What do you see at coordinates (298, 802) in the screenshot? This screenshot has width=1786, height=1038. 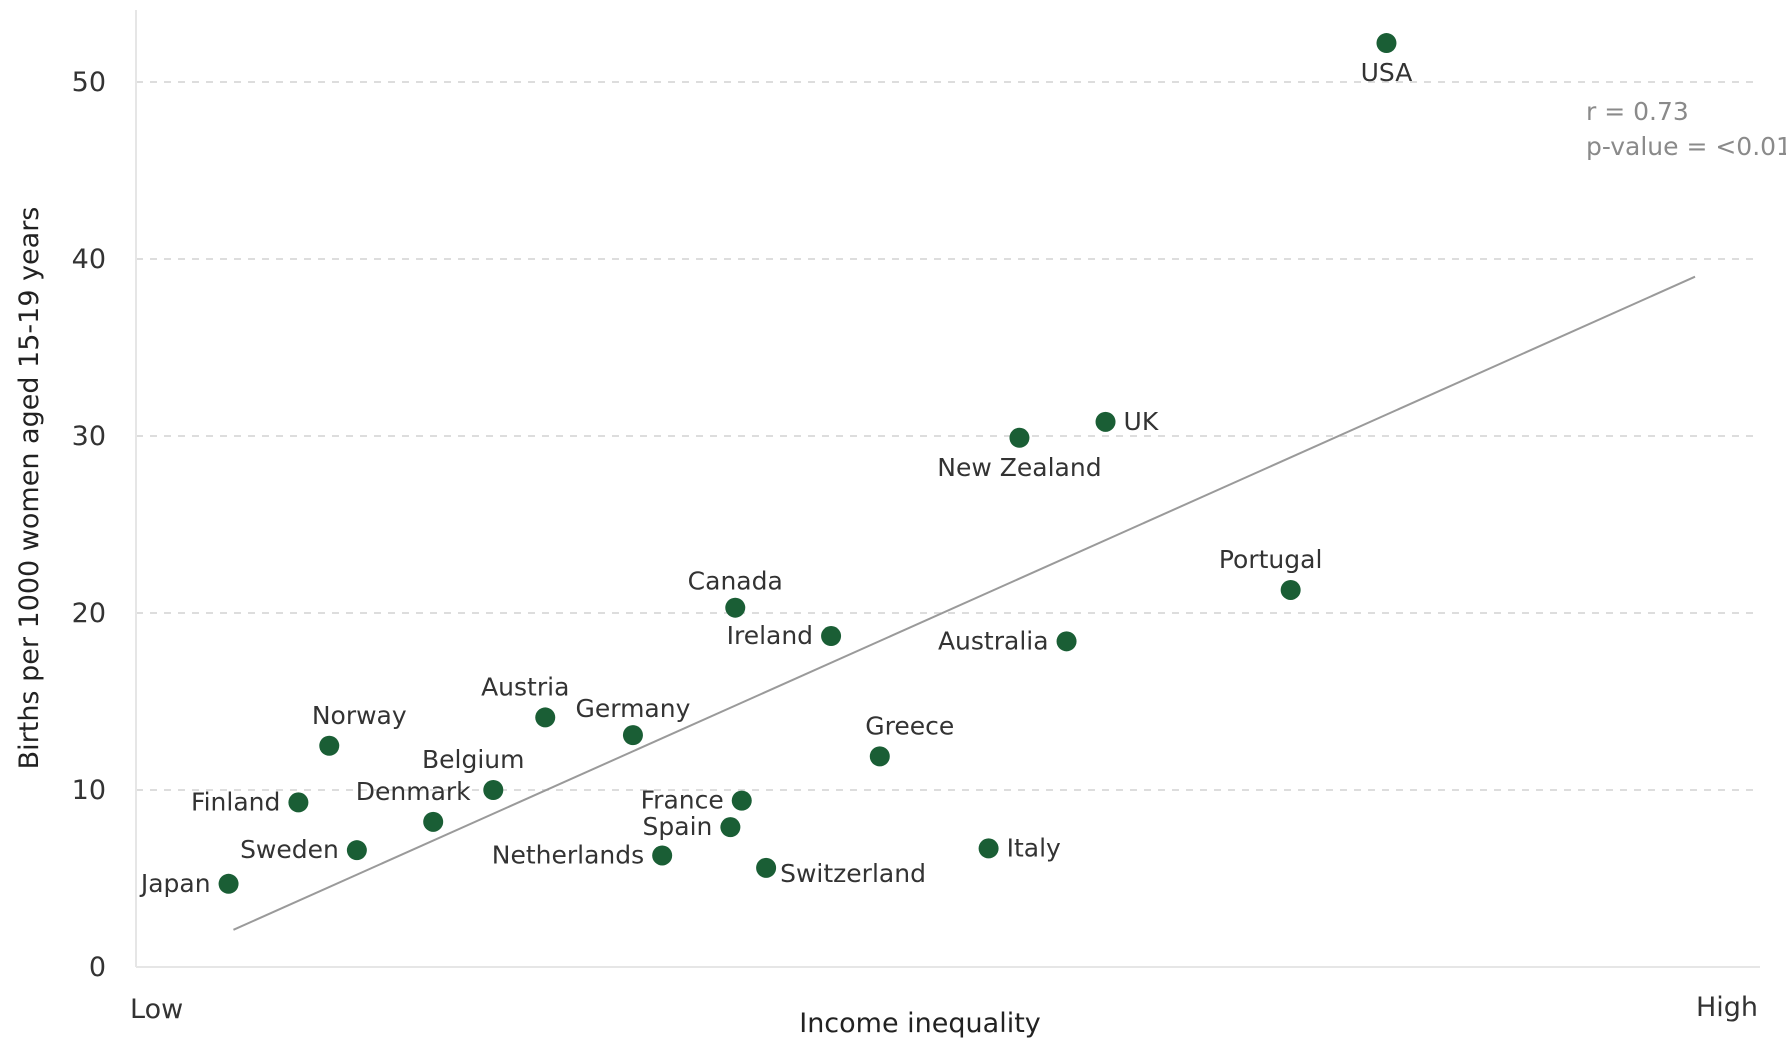 I see `data-point-finland` at bounding box center [298, 802].